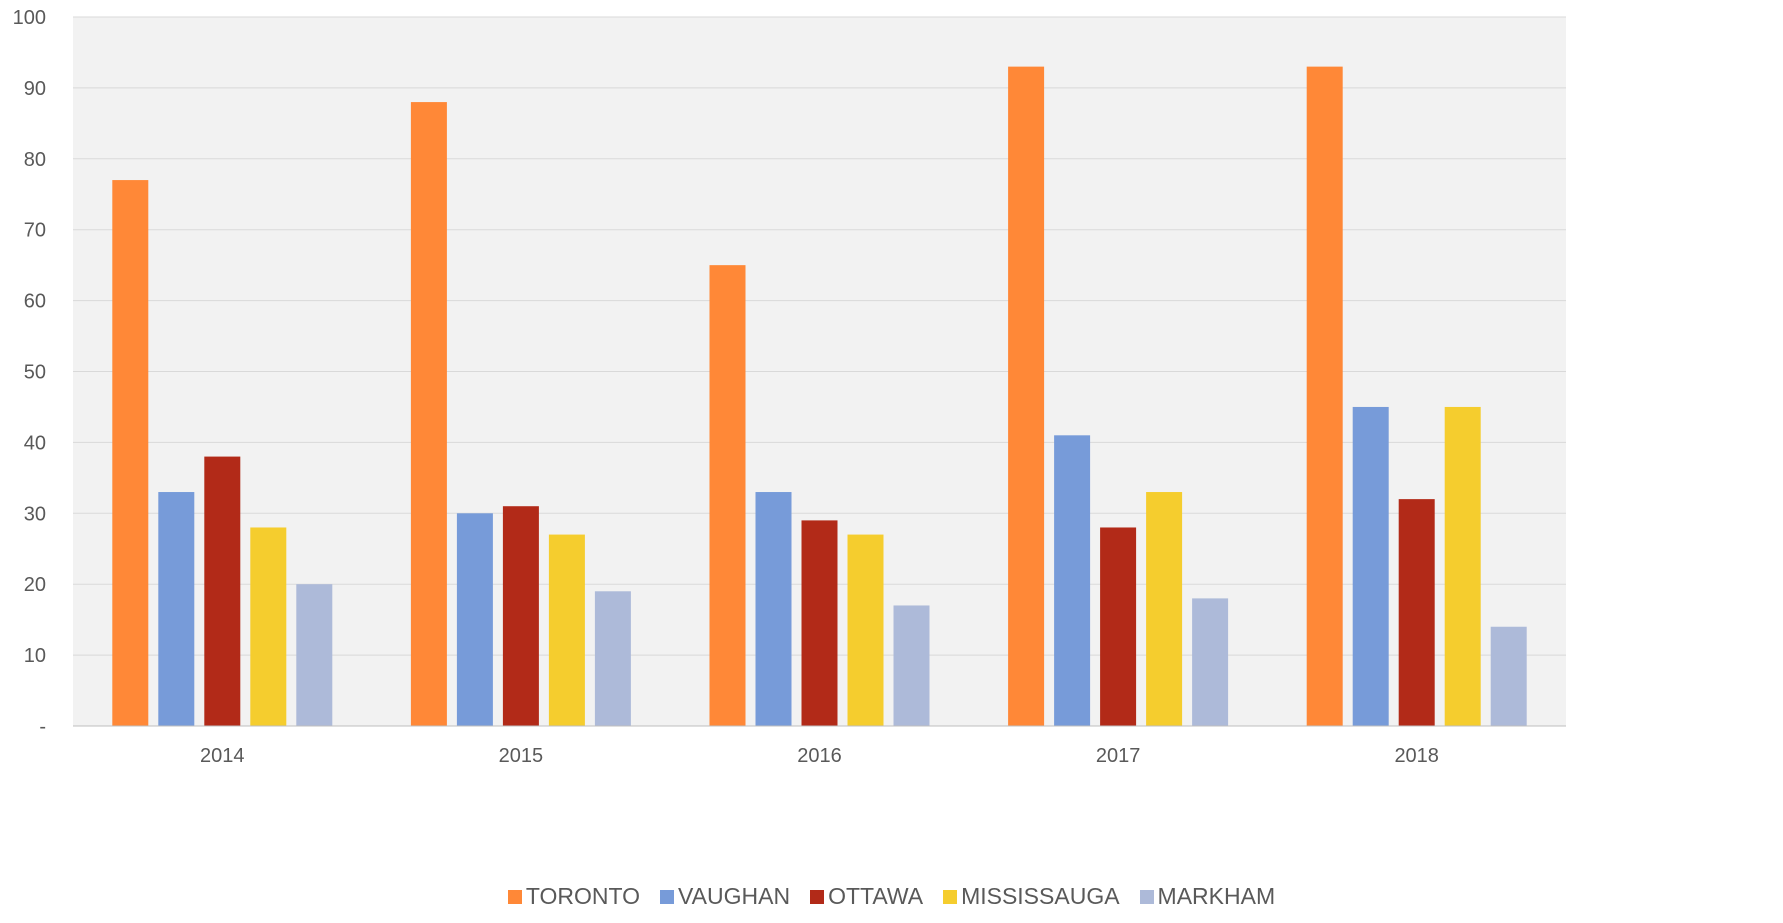 The height and width of the screenshot is (923, 1783). I want to click on x-tick-label: 2016, so click(819, 756).